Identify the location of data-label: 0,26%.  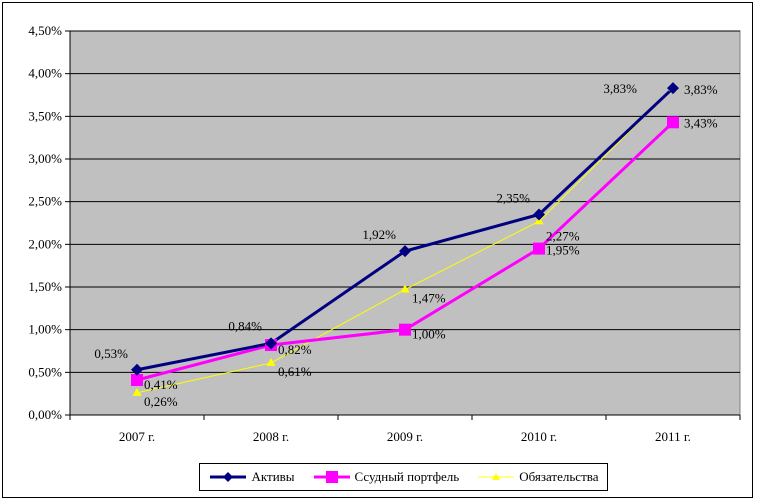
(161, 401).